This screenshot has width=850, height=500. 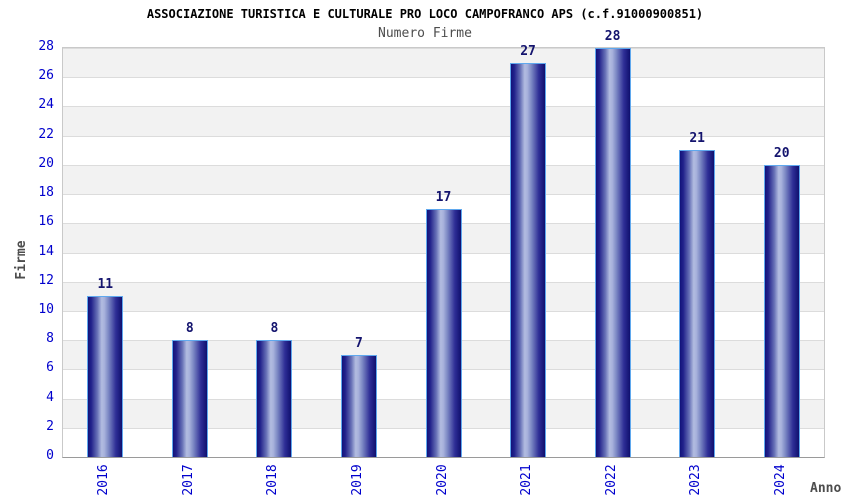 I want to click on y-tick-label: 28, so click(x=46, y=46).